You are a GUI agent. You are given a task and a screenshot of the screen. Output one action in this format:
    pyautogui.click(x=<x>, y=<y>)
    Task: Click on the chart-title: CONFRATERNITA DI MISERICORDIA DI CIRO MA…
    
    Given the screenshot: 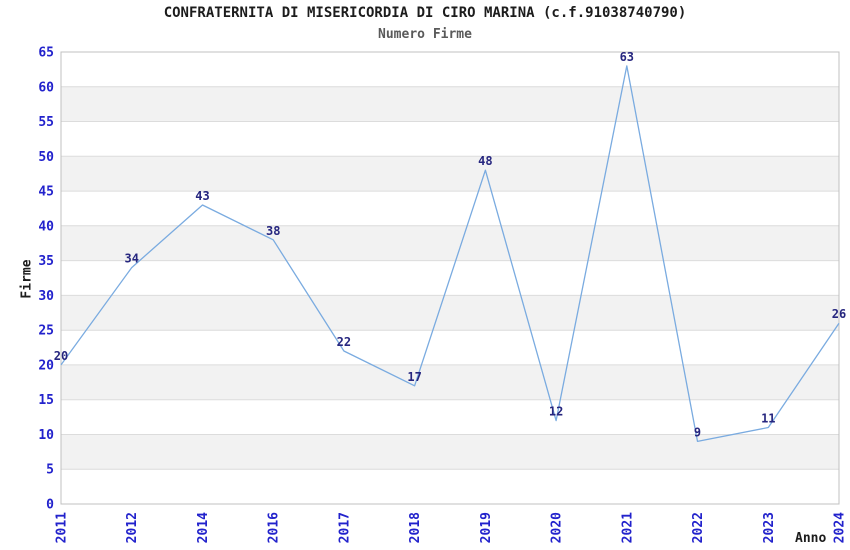 What is the action you would take?
    pyautogui.click(x=425, y=13)
    